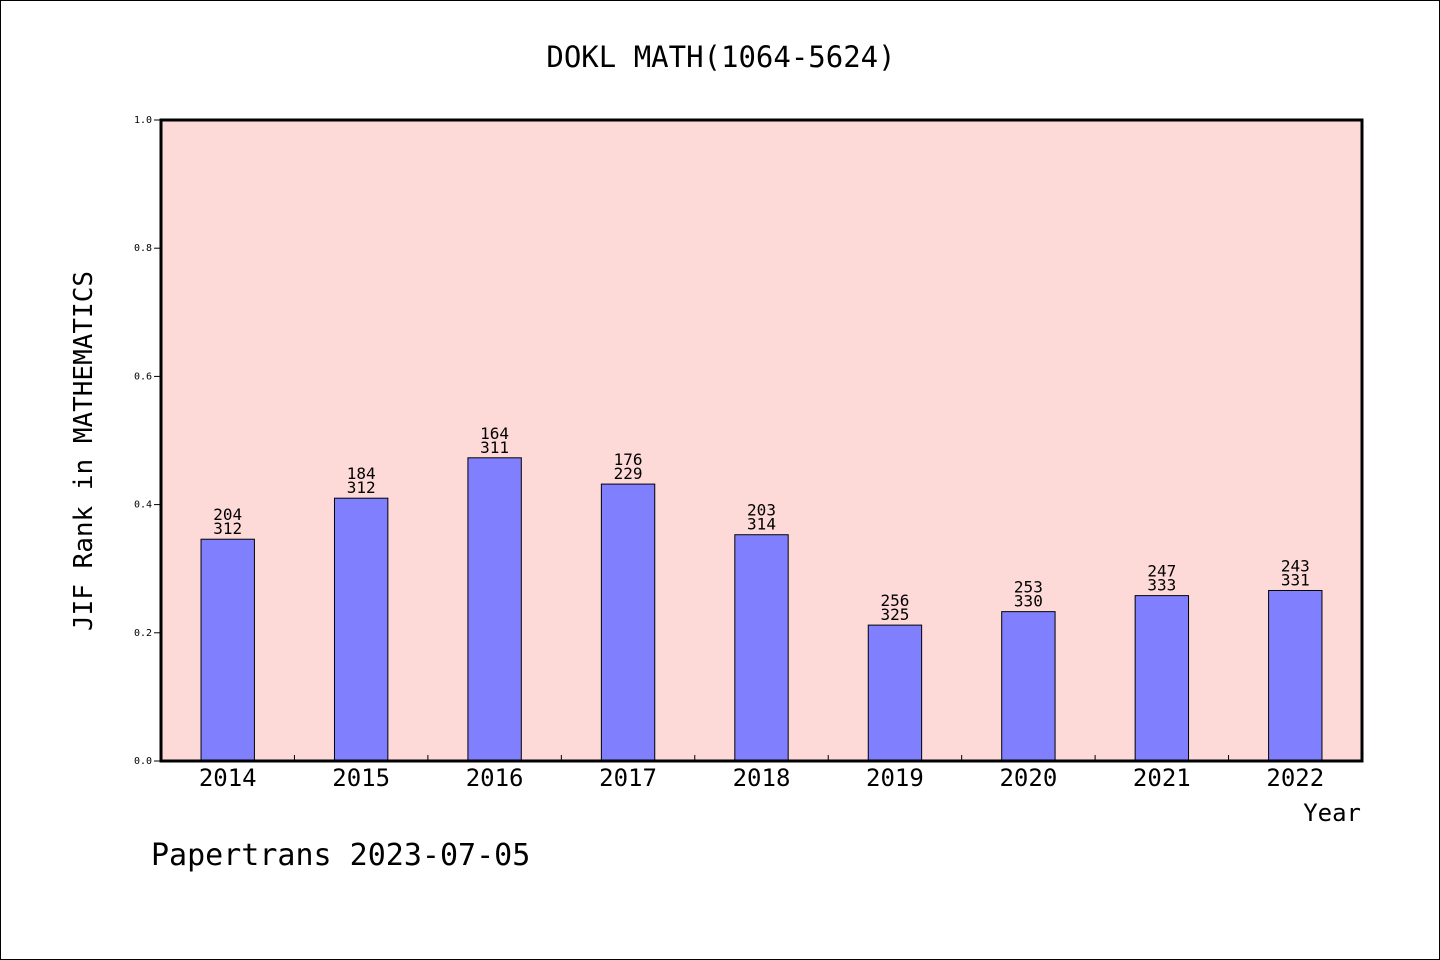  I want to click on x-tick-label: 2021, so click(1162, 778).